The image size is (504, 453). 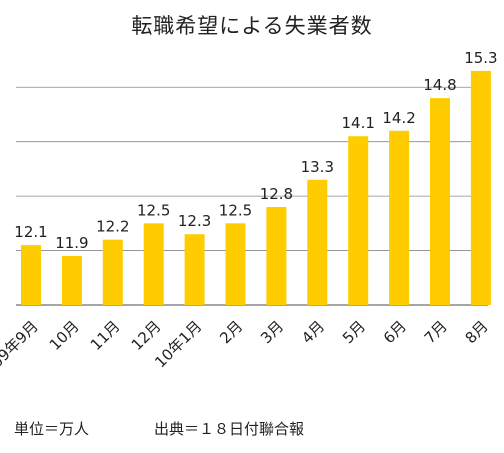 I want to click on data-label: 12.8, so click(x=276, y=194).